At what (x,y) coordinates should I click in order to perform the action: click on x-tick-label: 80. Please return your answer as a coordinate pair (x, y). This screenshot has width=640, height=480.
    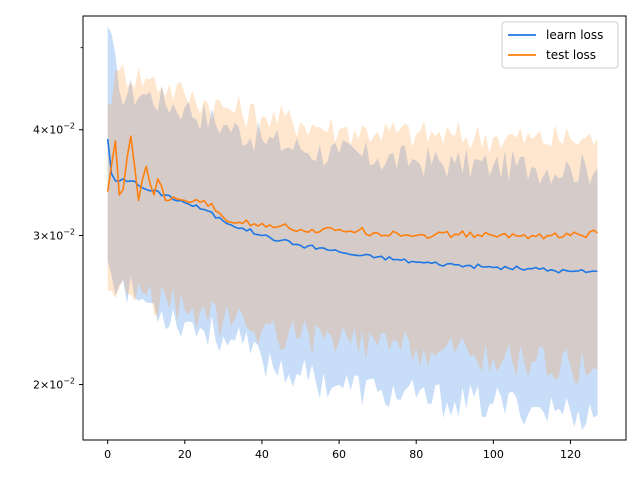
    Looking at the image, I should click on (416, 454).